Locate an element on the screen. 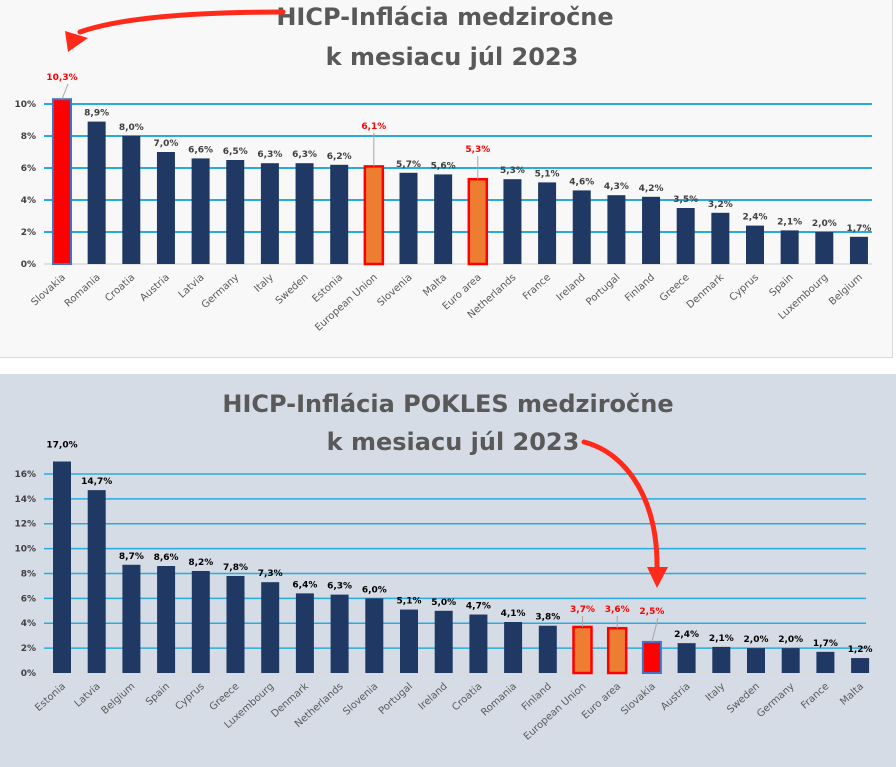 The width and height of the screenshot is (896, 767). chart-subtitle: k mesiacu júl 2023 is located at coordinates (452, 57).